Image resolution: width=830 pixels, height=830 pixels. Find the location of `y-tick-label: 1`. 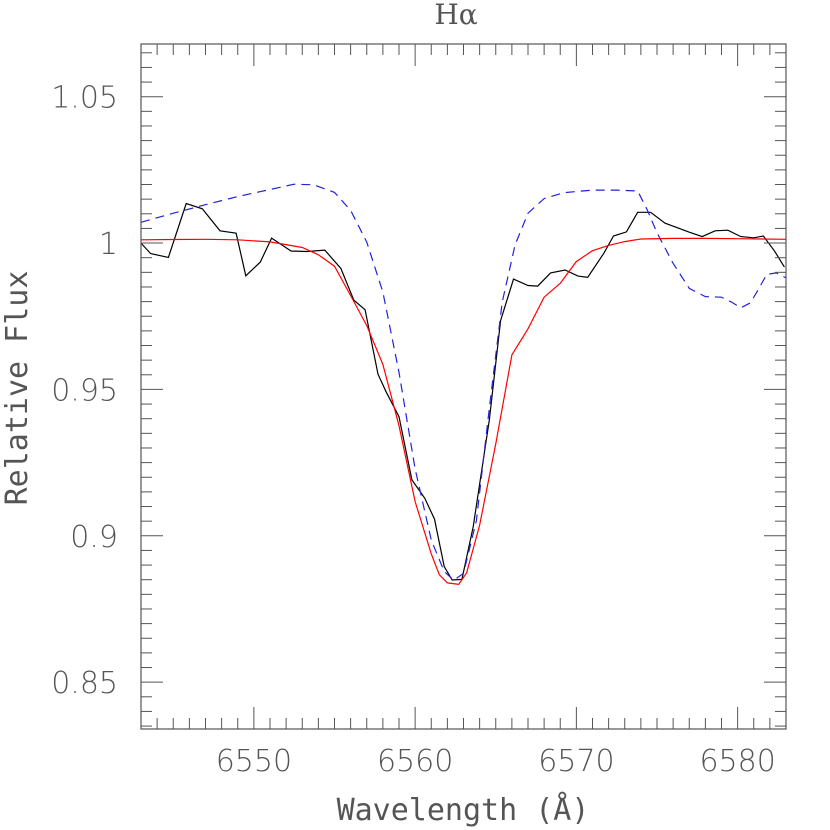

y-tick-label: 1 is located at coordinates (108, 244).